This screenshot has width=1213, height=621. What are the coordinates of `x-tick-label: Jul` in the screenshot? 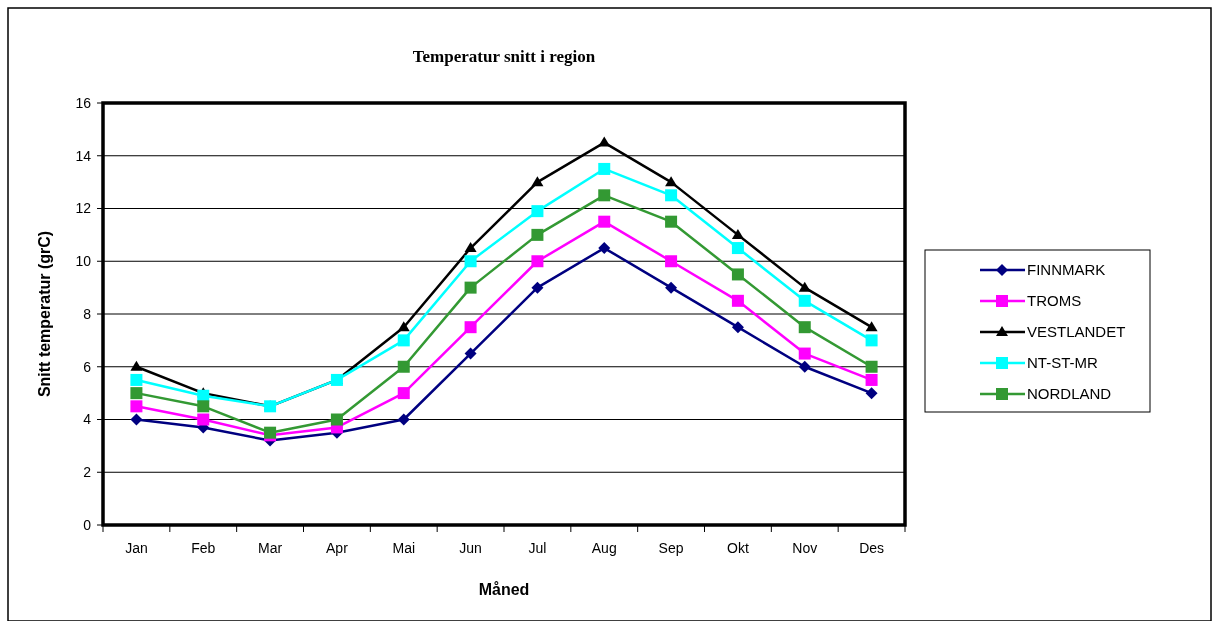 It's located at (537, 548).